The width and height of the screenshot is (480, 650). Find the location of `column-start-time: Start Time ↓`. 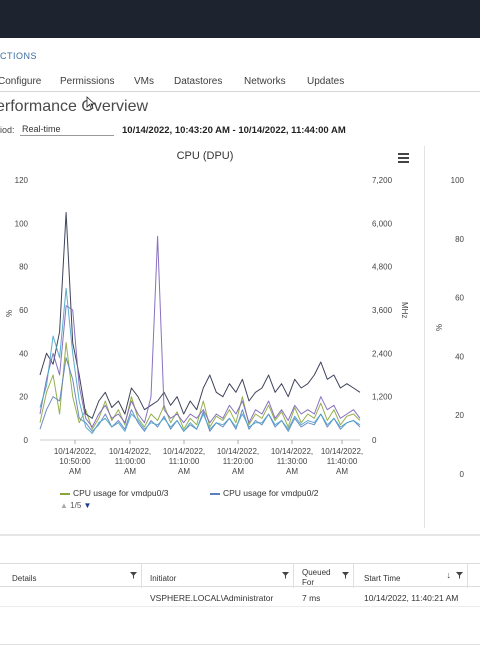

column-start-time: Start Time ↓ is located at coordinates (411, 576).